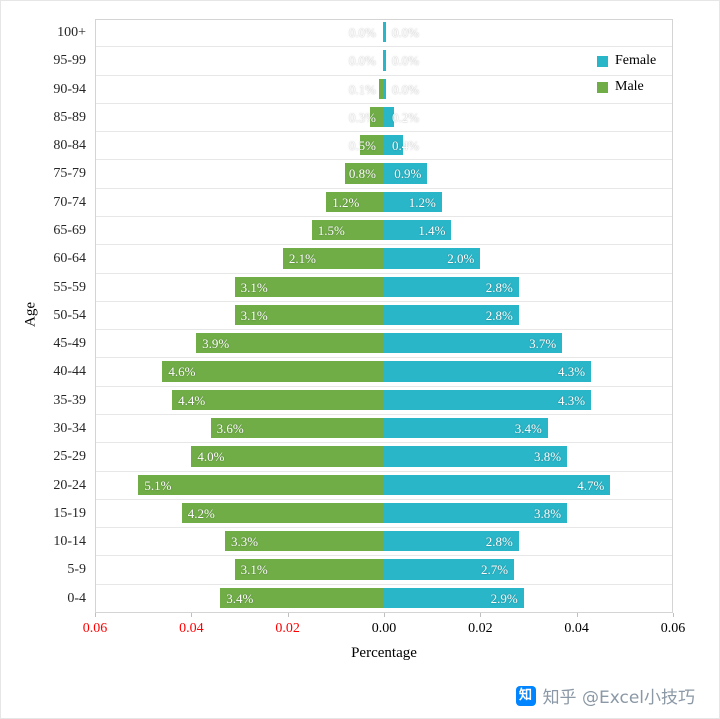 The height and width of the screenshot is (719, 720). What do you see at coordinates (69, 61) in the screenshot?
I see `age-tick-label: 95-99` at bounding box center [69, 61].